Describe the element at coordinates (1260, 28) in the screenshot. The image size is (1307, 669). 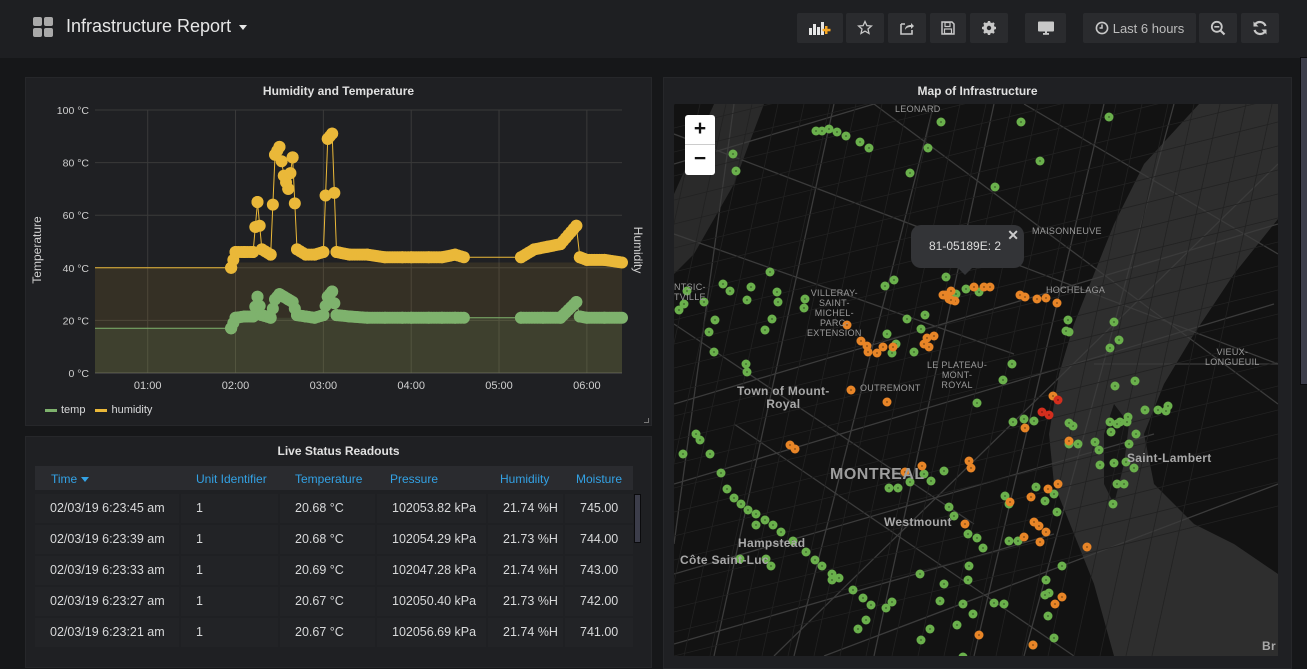
I see `refresh-button` at that location.